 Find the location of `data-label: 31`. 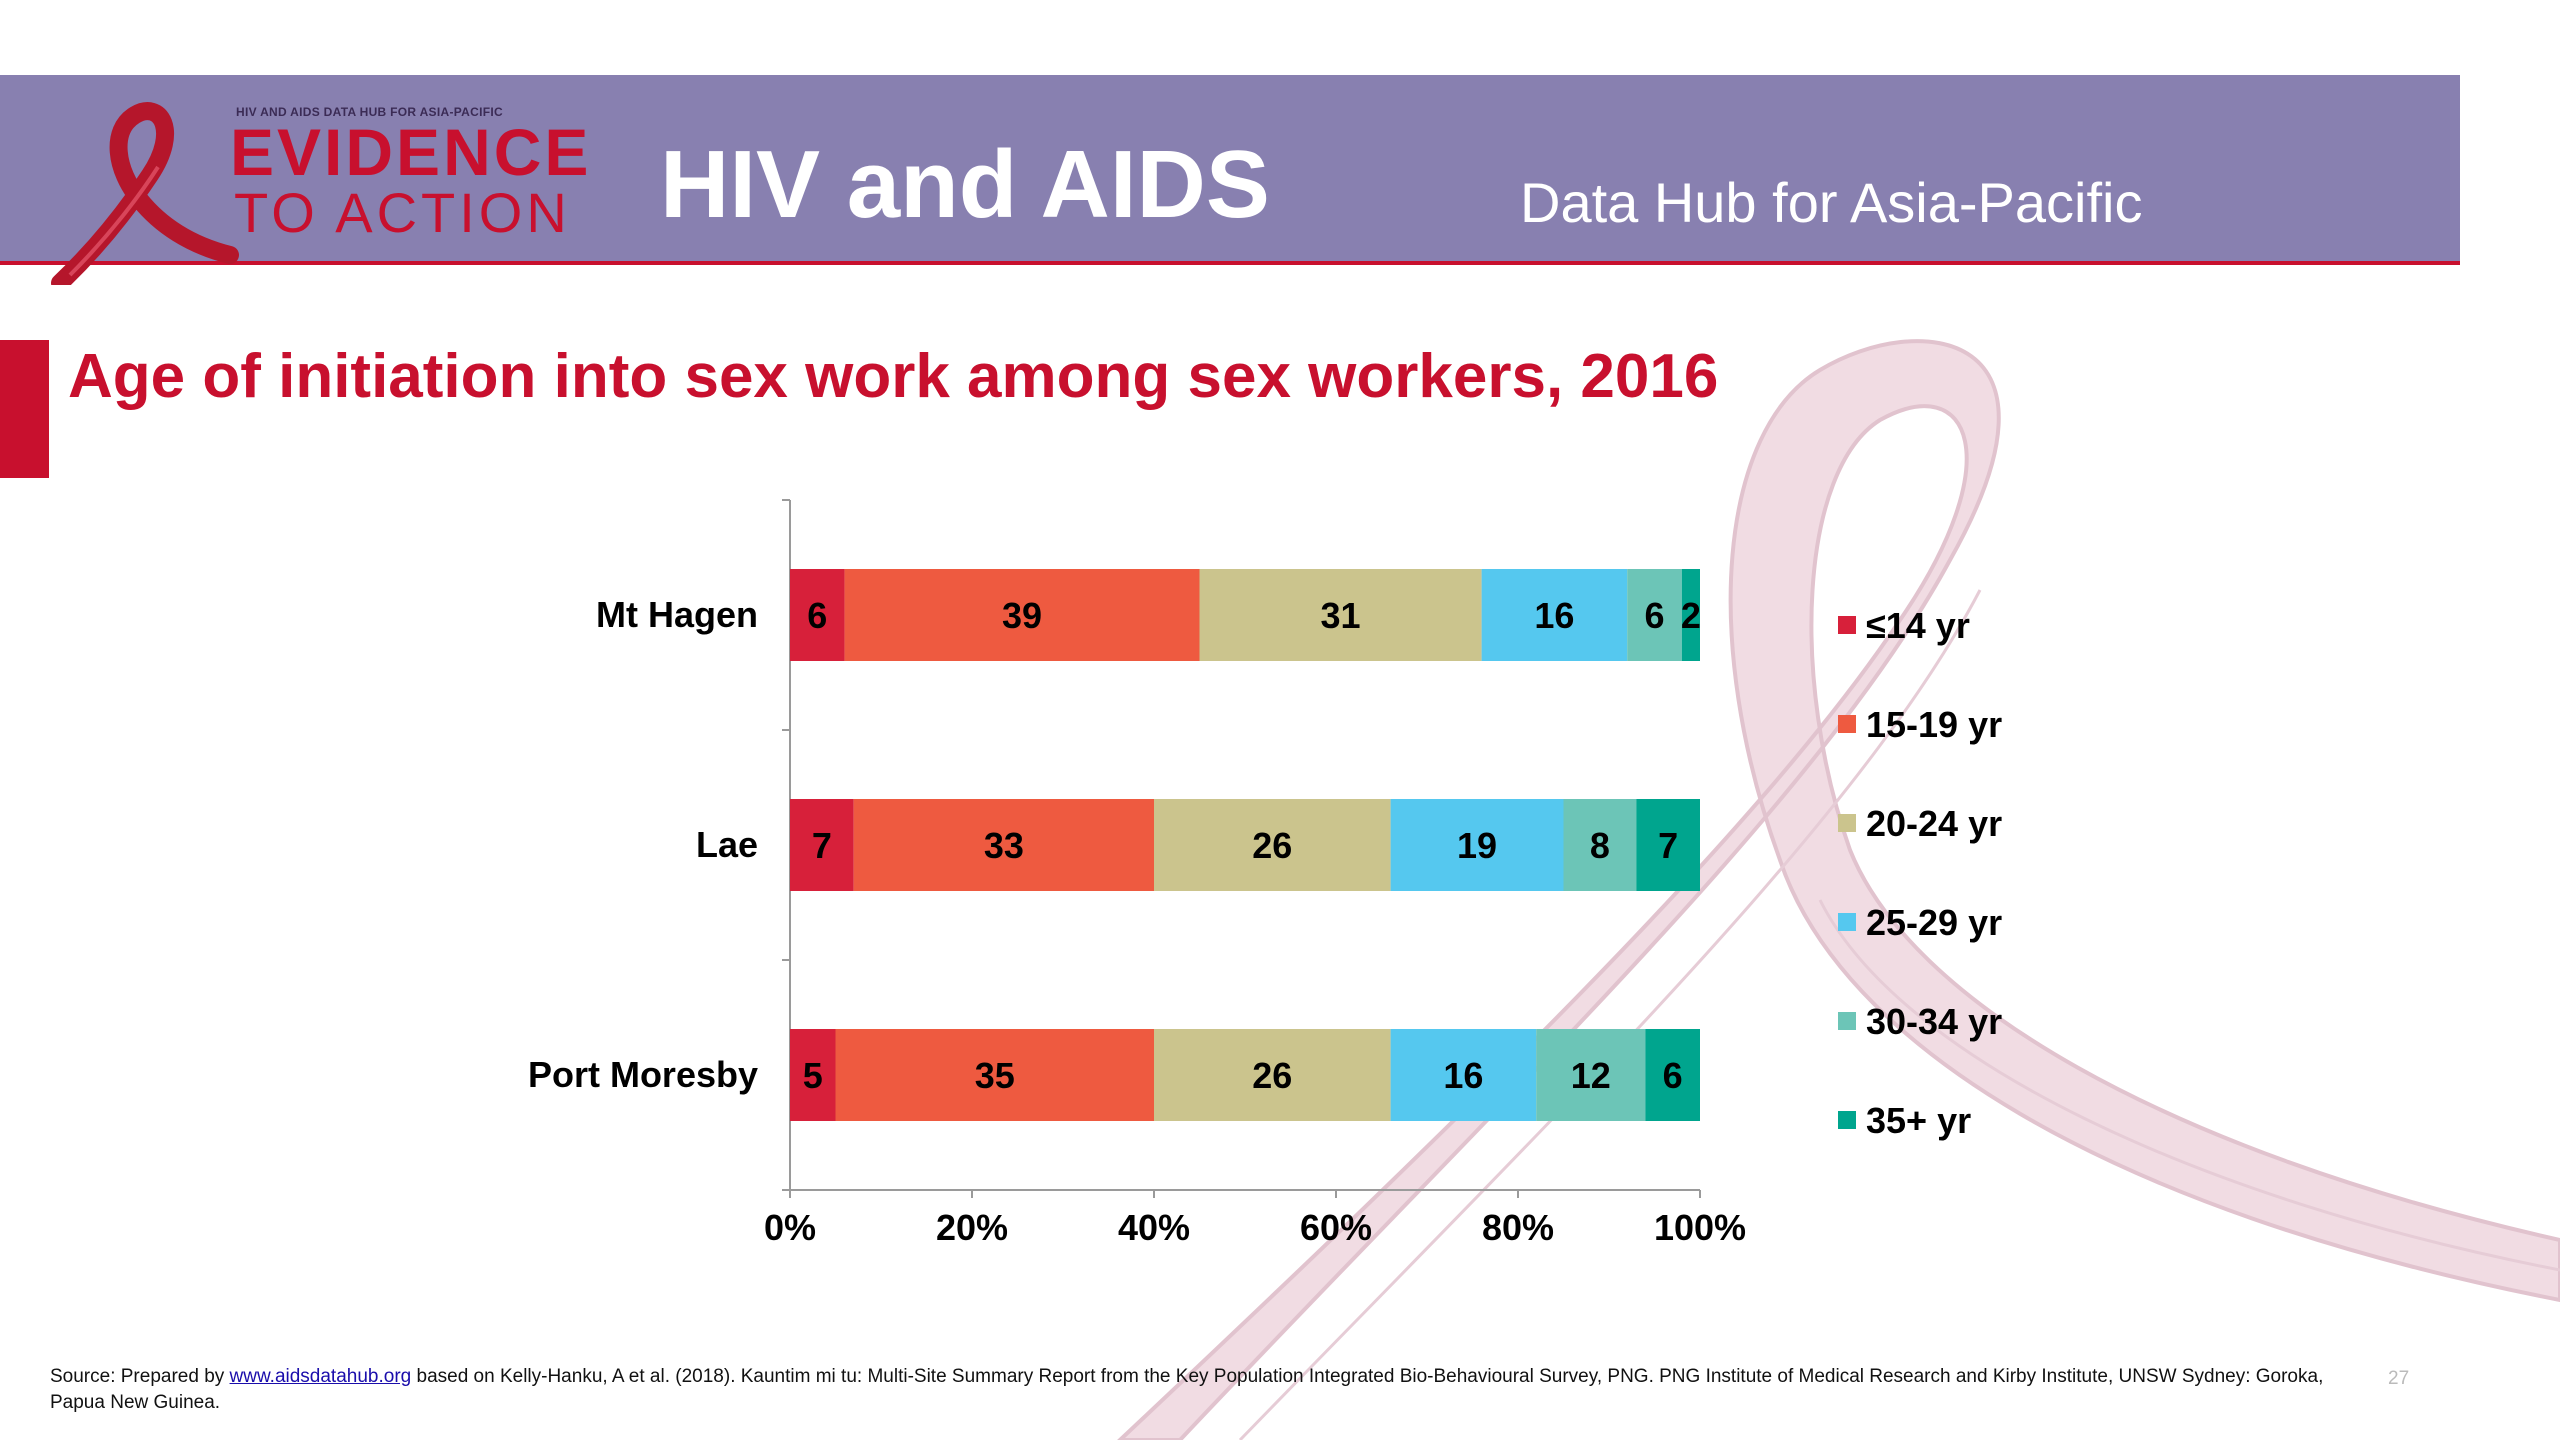

data-label: 31 is located at coordinates (1341, 615).